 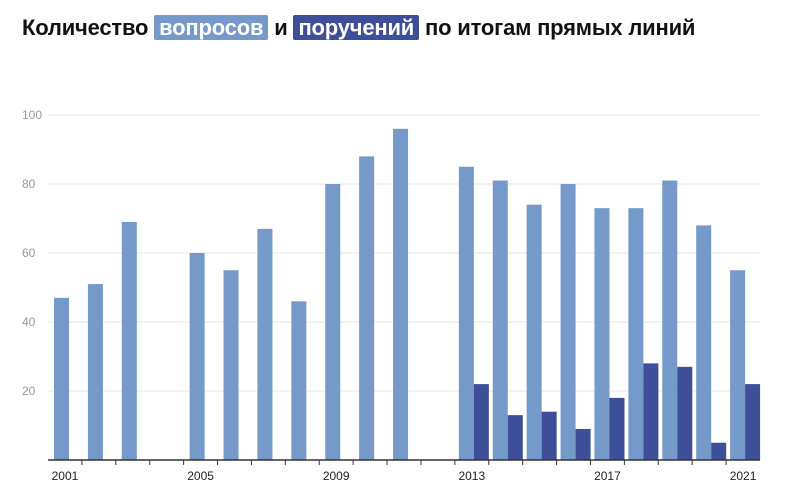 I want to click on x-tick-label: 2005, so click(x=200, y=476).